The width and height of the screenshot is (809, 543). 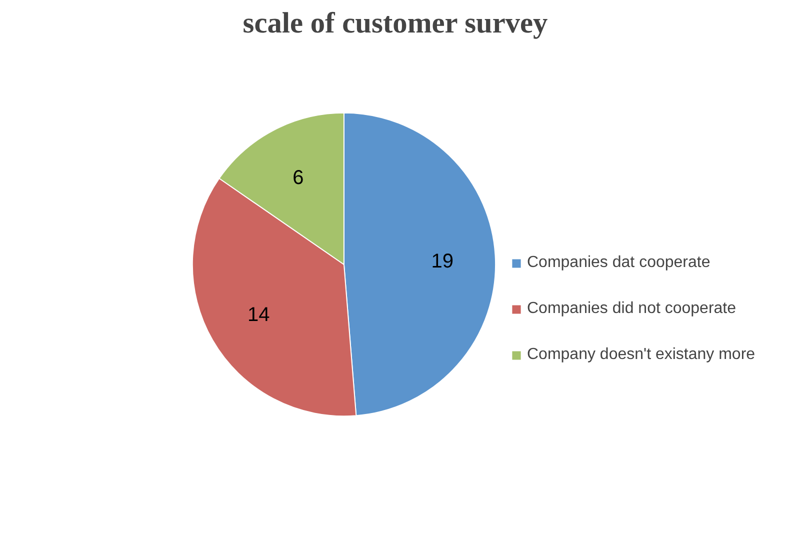 What do you see at coordinates (395, 24) in the screenshot?
I see `chart-title: scale of customer survey` at bounding box center [395, 24].